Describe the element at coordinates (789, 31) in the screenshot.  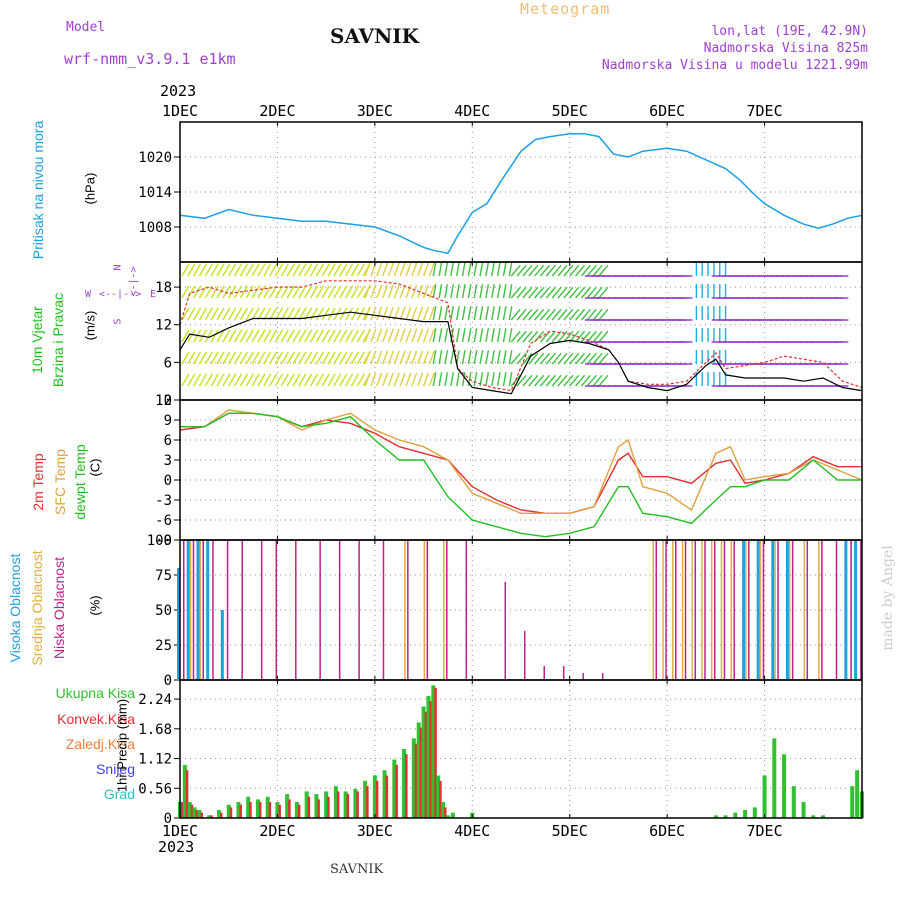
I see `lonlat-label: lon,lat (19E, 42.9N)` at that location.